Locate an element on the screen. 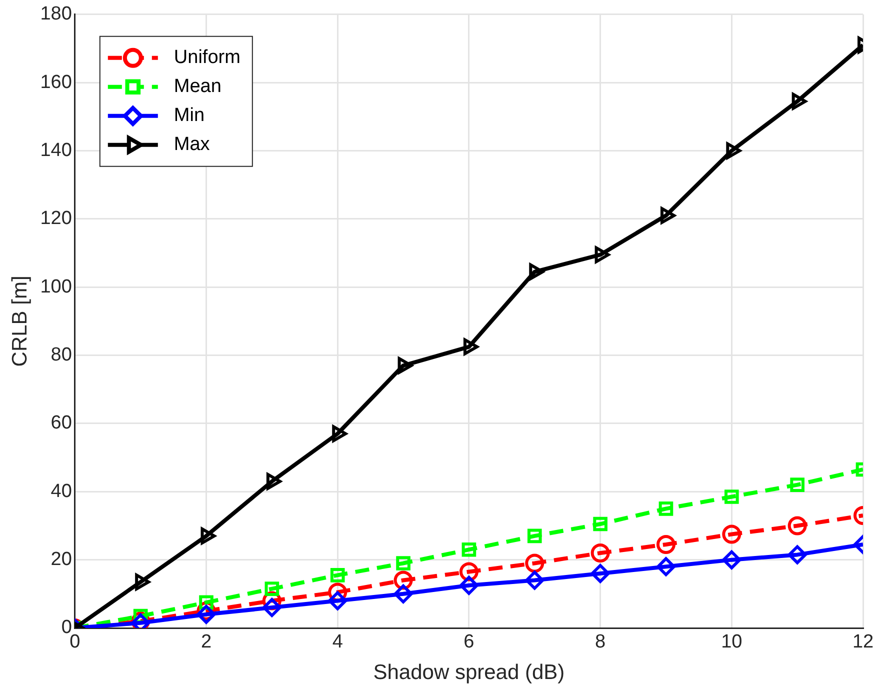  y-tick-label: 140 is located at coordinates (56, 150).